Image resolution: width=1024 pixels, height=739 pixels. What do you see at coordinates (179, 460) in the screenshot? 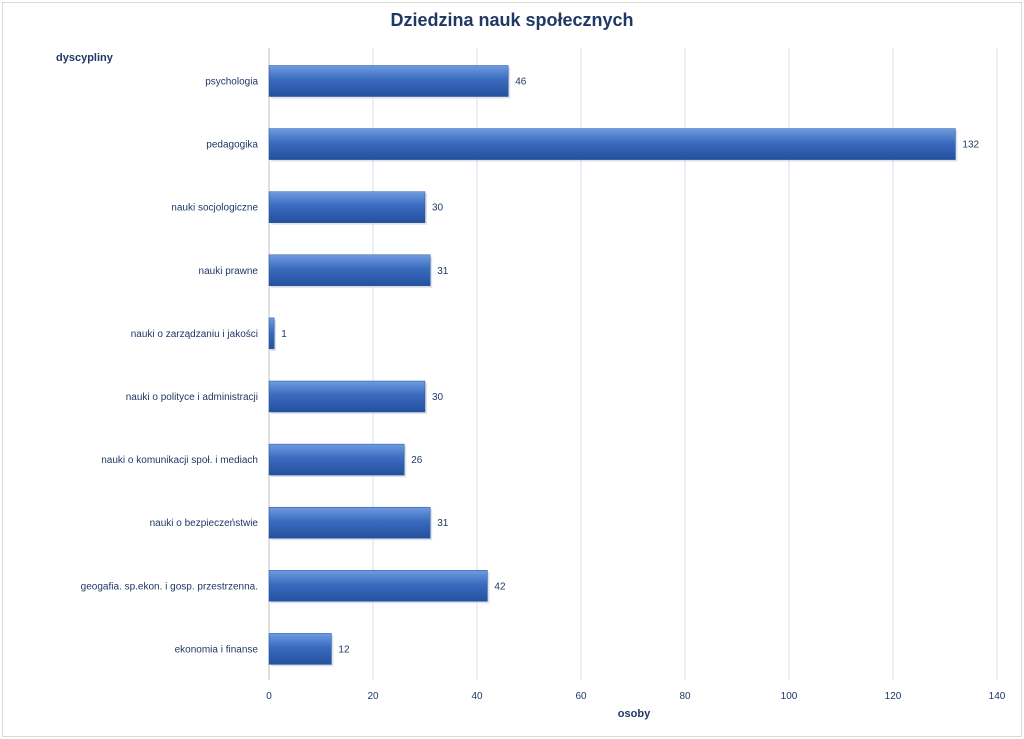
I see `category-label: nauki o komunikacji społ. i mediach` at bounding box center [179, 460].